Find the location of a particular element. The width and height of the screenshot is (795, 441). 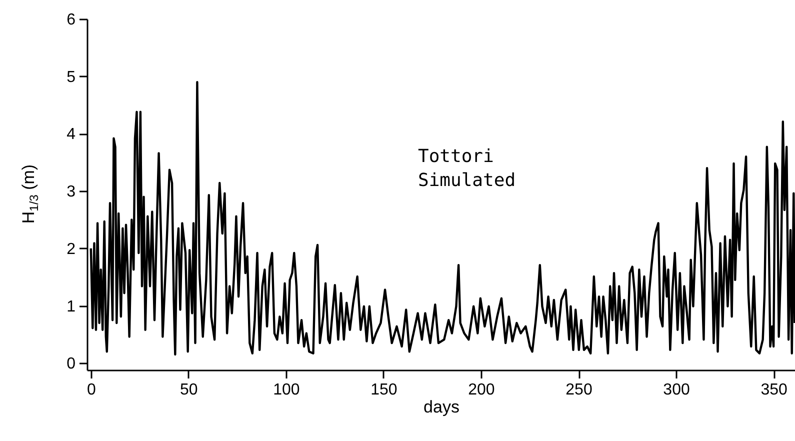

y-tick-label: 0 is located at coordinates (71, 364).